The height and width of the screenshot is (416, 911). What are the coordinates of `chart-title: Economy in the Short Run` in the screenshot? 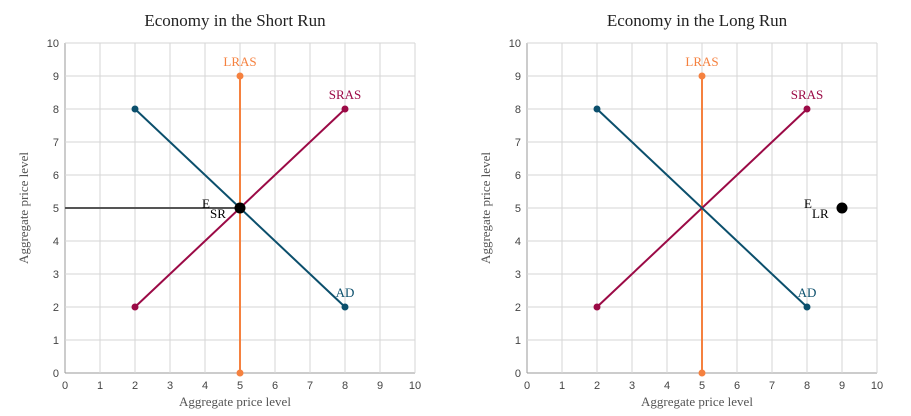 It's located at (235, 20).